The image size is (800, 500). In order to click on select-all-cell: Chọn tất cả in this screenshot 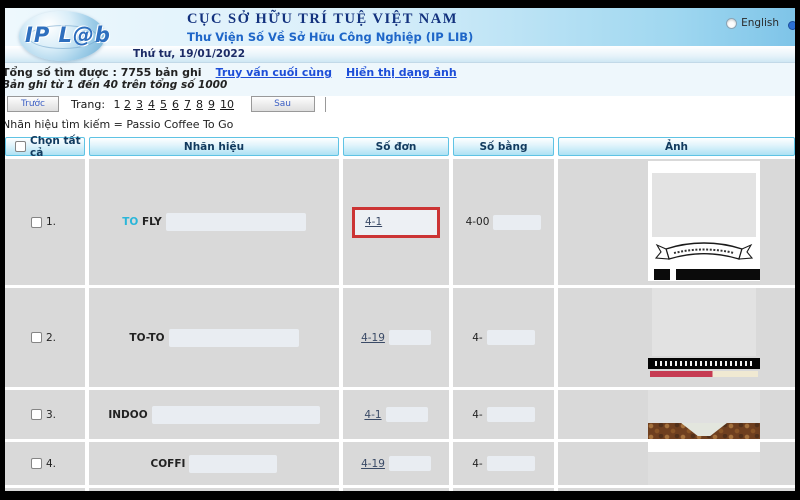, I will do `click(45, 146)`.